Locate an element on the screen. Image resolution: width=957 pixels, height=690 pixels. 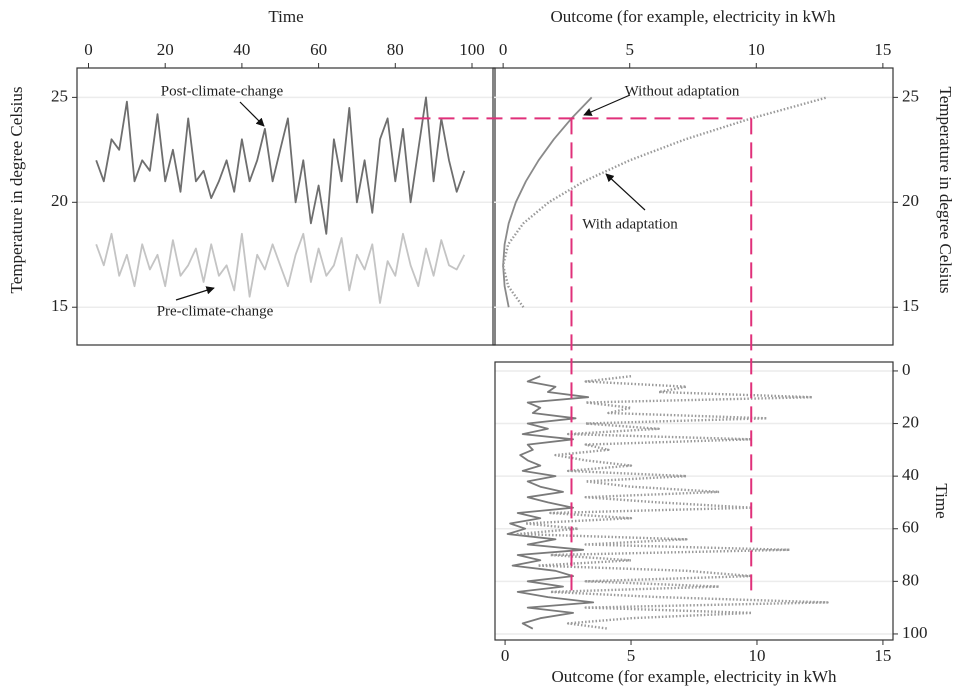
x-axis-title: Time is located at coordinates (285, 16).